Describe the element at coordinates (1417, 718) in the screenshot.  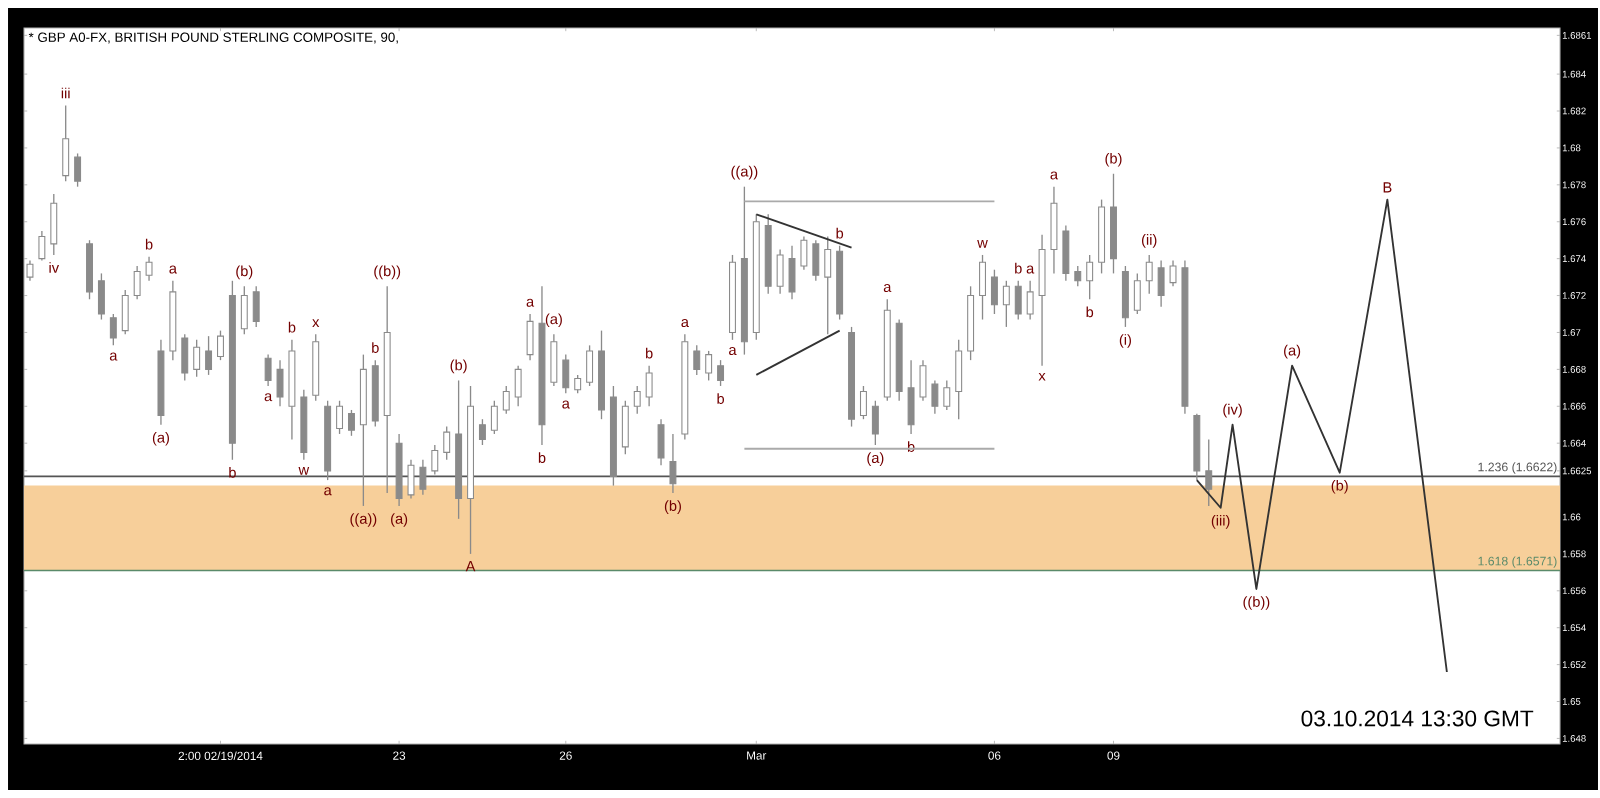
I see `annotation: 03.10.2014 13:30 GMT` at that location.